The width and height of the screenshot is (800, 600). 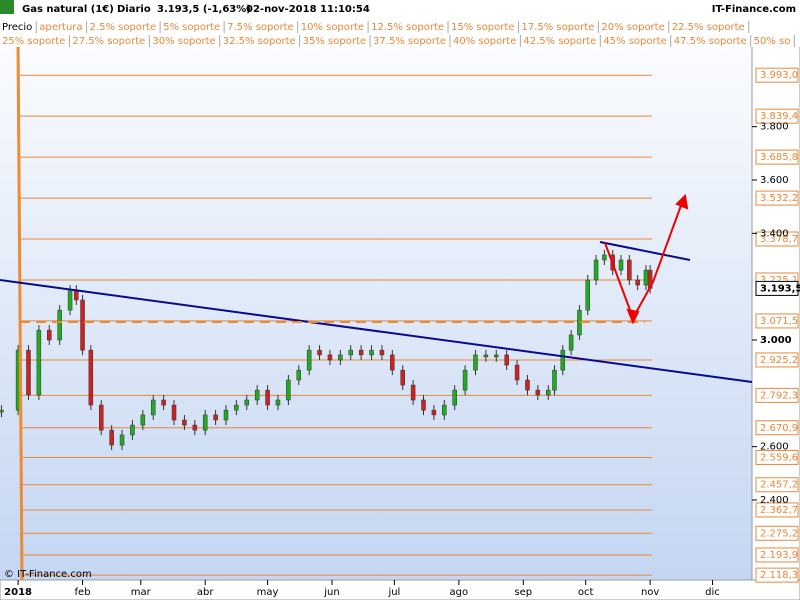 What do you see at coordinates (7, 7) in the screenshot?
I see `logo` at bounding box center [7, 7].